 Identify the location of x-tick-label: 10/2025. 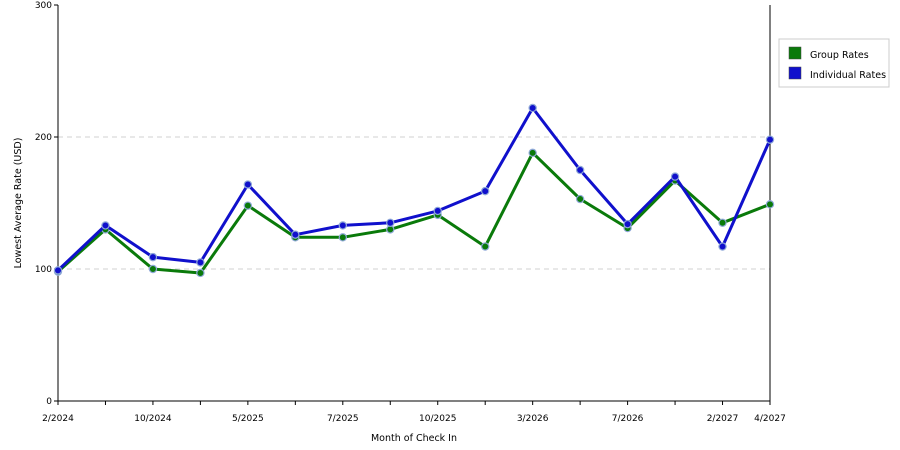
(437, 419).